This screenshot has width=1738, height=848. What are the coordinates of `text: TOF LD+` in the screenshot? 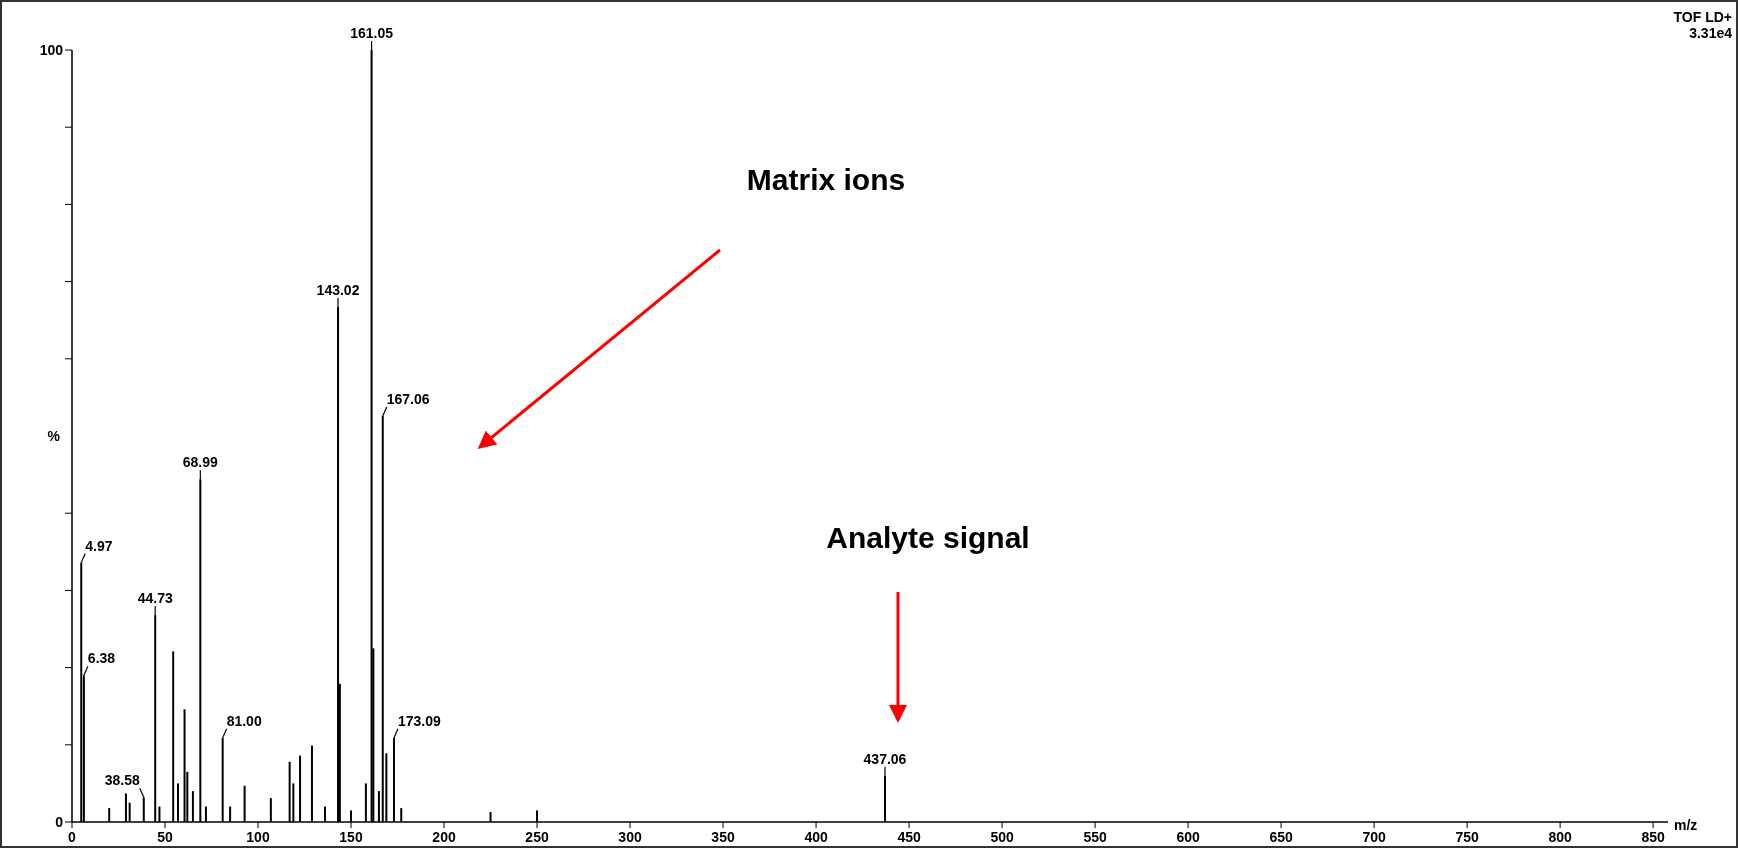 It's located at (1702, 17).